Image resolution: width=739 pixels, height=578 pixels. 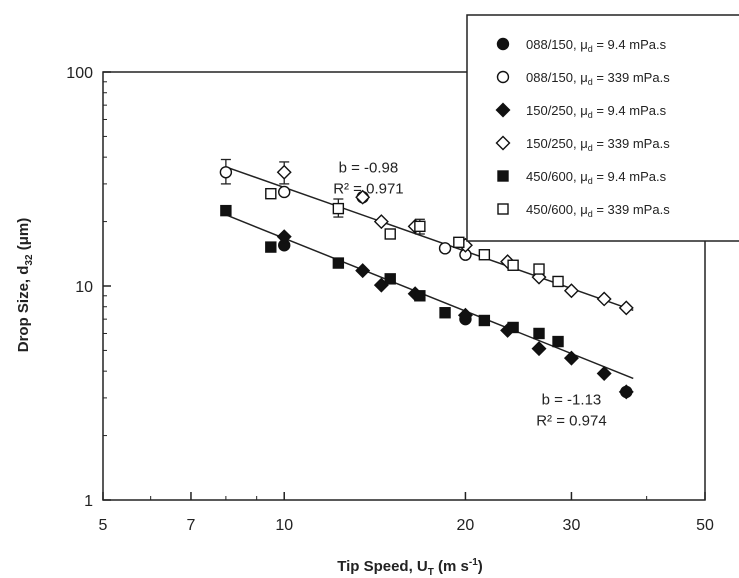 What do you see at coordinates (451, 566) in the screenshot?
I see `x-axis-title-unit: (m s` at bounding box center [451, 566].